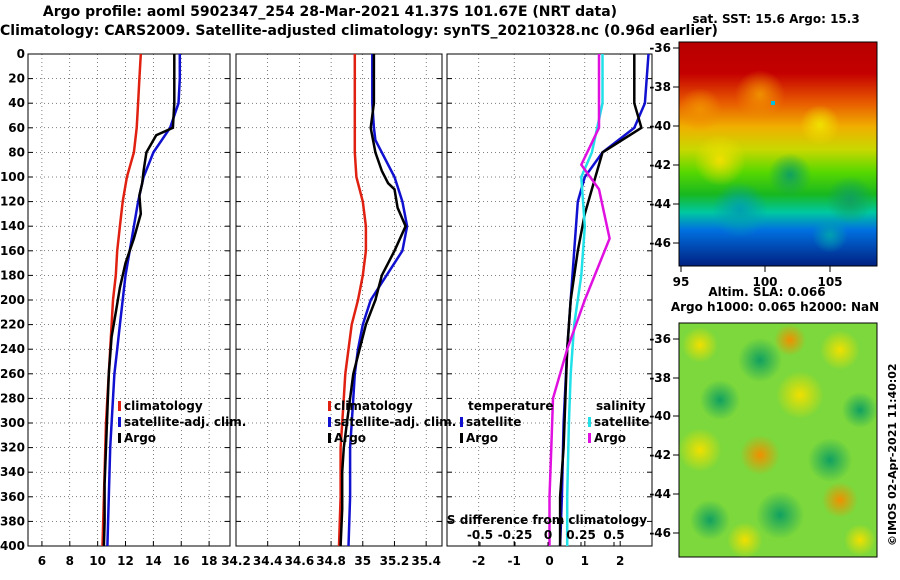 The image size is (900, 580). I want to click on salinity-tick-label: 34.2, so click(236, 561).